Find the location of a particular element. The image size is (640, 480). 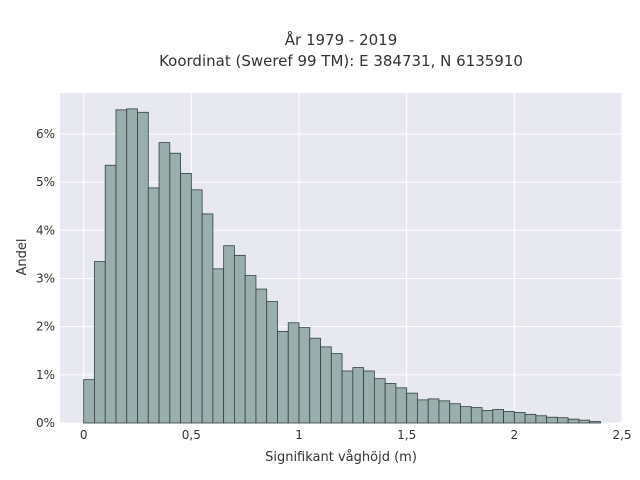

x-tick-label: 1,5 is located at coordinates (406, 435).